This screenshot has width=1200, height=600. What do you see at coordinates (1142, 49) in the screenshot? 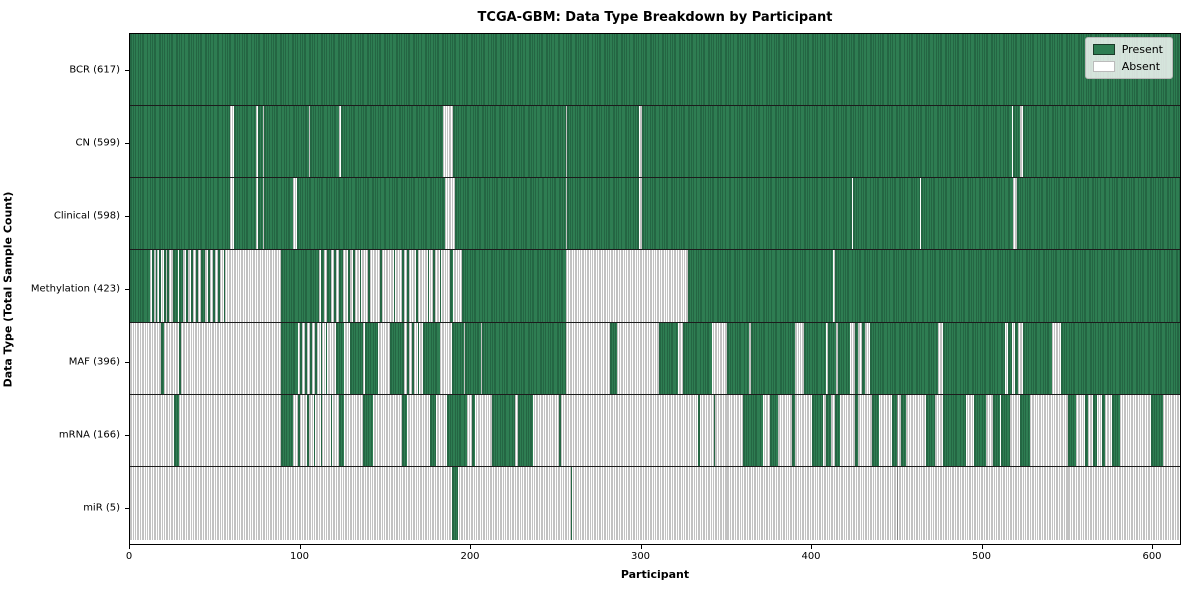
I see `legend-label-present: Present` at bounding box center [1142, 49].